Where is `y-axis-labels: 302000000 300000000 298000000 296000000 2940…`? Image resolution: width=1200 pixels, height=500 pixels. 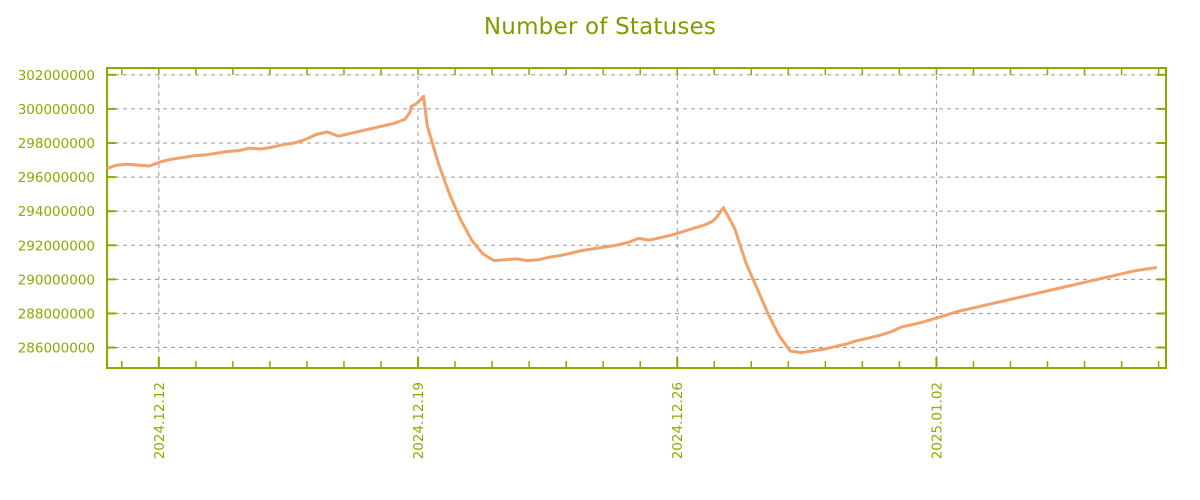
y-axis-labels: 302000000 300000000 298000000 296000000 2940… is located at coordinates (56, 212).